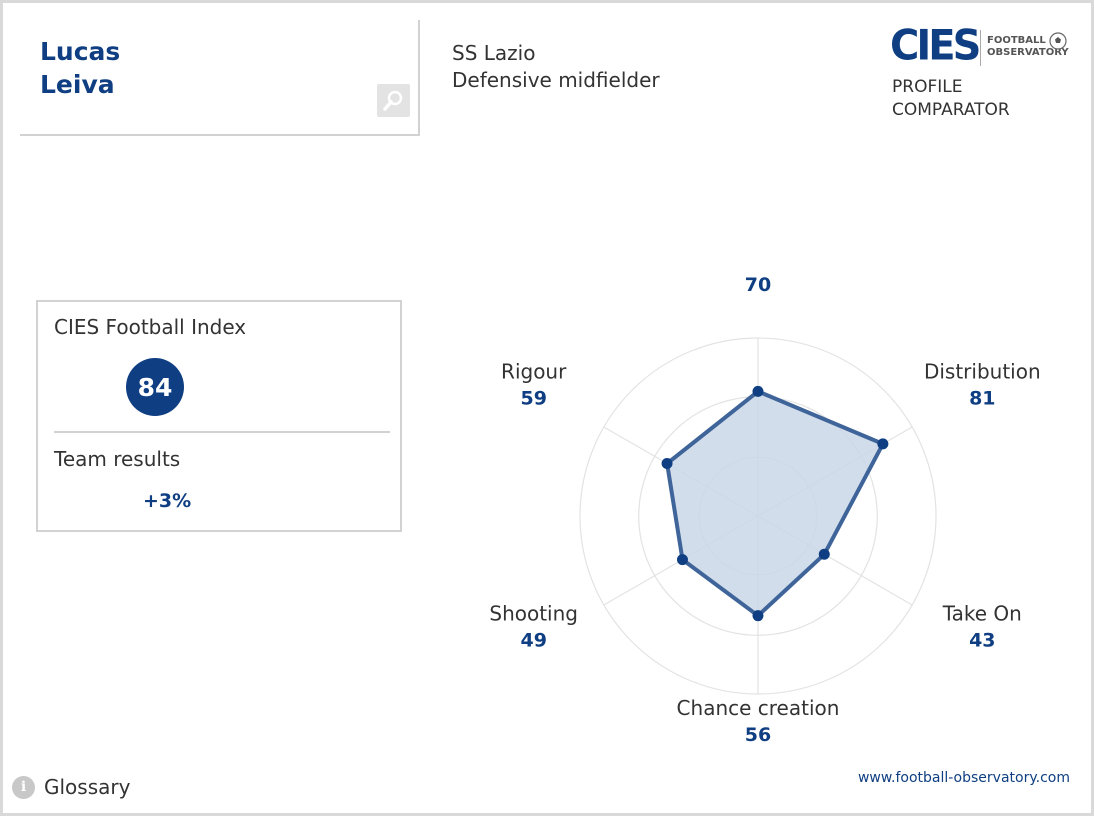  Describe the element at coordinates (77, 84) in the screenshot. I see `player-last-name: Leiva` at that location.